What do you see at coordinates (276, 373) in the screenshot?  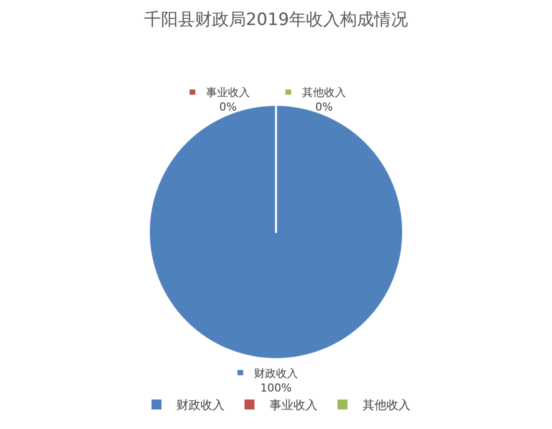 I see `legend-label: 财政收入` at bounding box center [276, 373].